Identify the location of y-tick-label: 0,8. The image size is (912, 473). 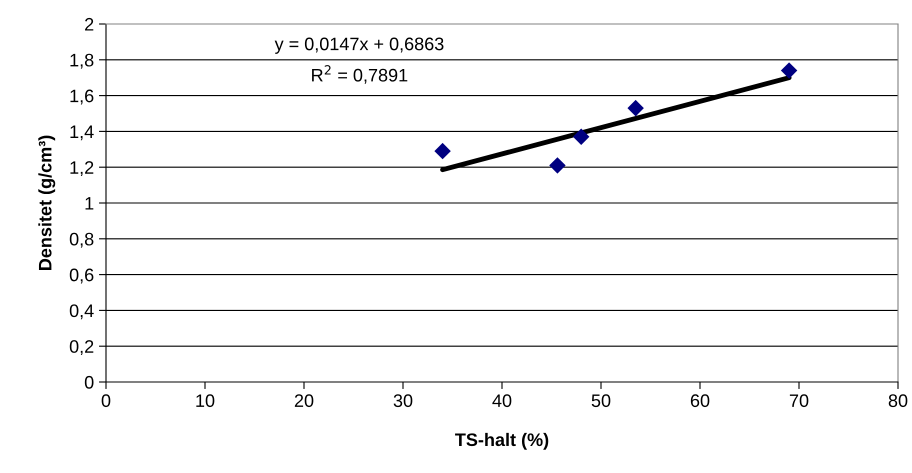
(82, 240).